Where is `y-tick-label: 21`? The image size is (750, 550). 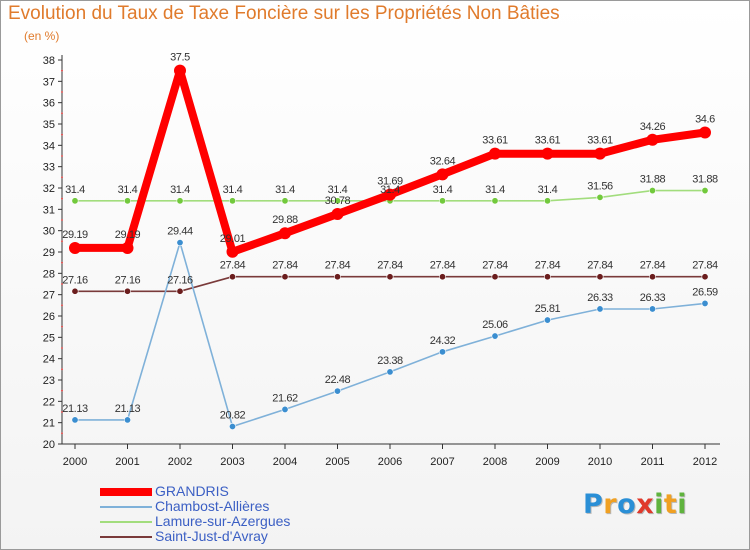
y-tick-label: 21 is located at coordinates (49, 424).